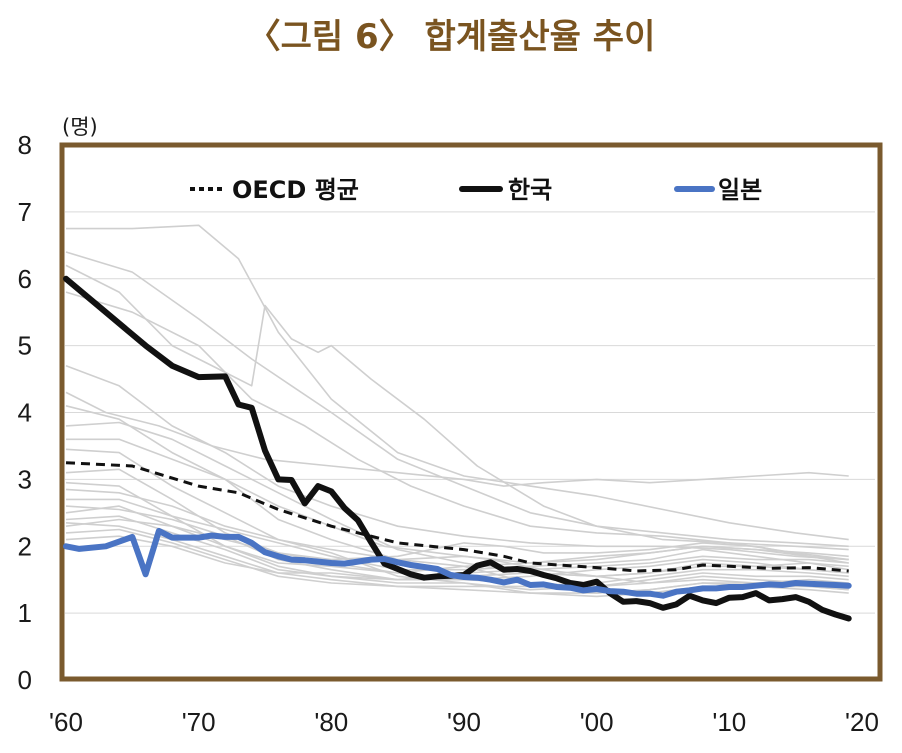 The height and width of the screenshot is (753, 902). Describe the element at coordinates (66, 722) in the screenshot. I see `x-tick-label: '60` at that location.